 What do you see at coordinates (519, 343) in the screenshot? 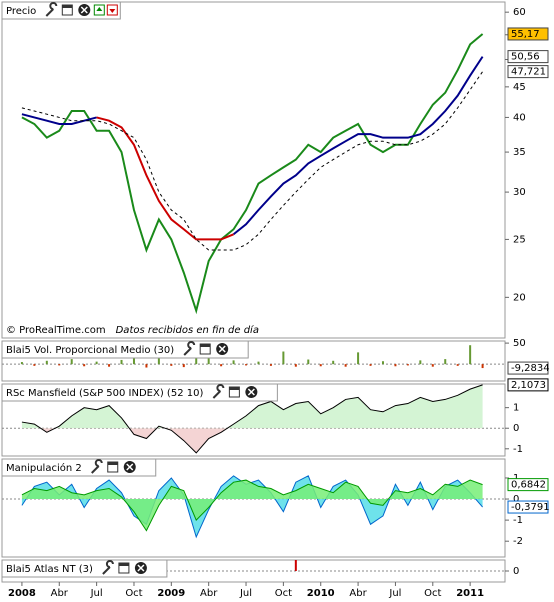
I see `y-tick-label: 50` at bounding box center [519, 343].